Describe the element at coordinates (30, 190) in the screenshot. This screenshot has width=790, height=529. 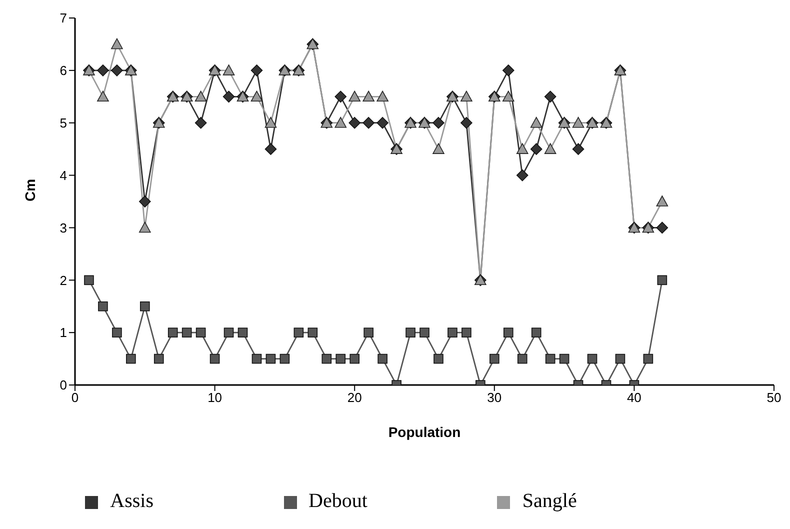
I see `y-axis-title: Cm` at that location.